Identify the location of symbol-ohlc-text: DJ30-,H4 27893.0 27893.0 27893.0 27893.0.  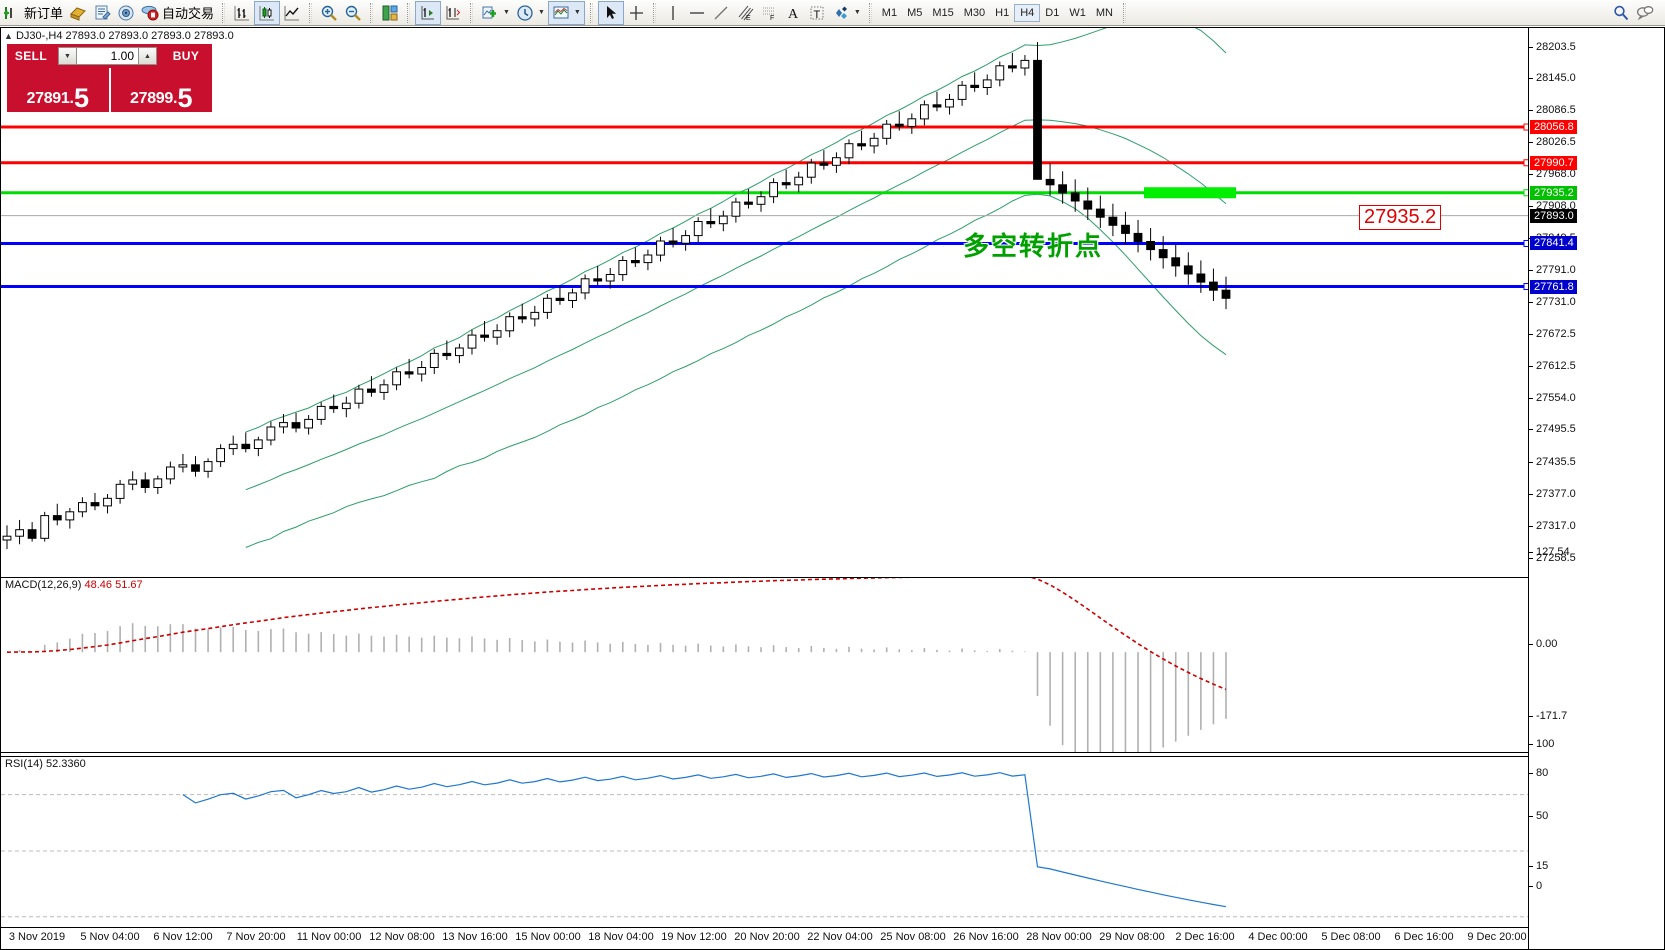
(124, 36).